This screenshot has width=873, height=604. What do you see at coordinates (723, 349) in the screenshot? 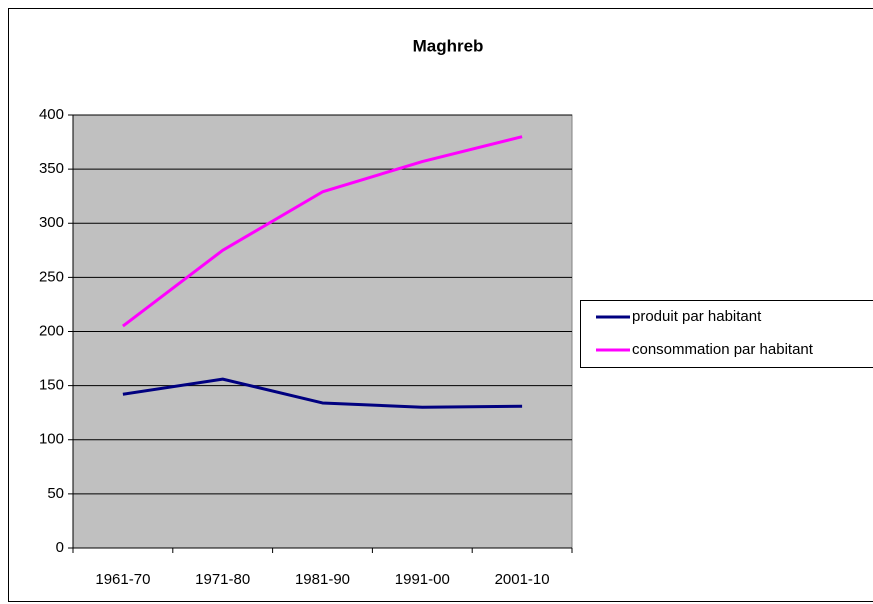
I see `legend-label: consommation par habitant` at bounding box center [723, 349].